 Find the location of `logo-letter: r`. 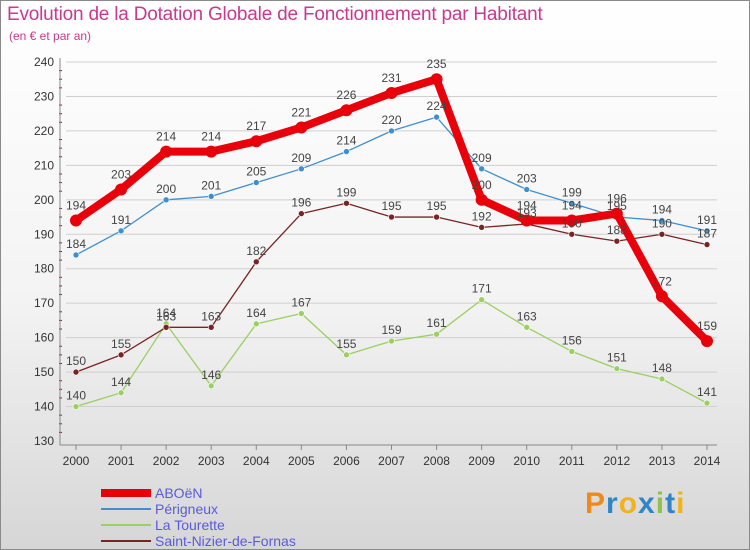

logo-letter: r is located at coordinates (612, 503).